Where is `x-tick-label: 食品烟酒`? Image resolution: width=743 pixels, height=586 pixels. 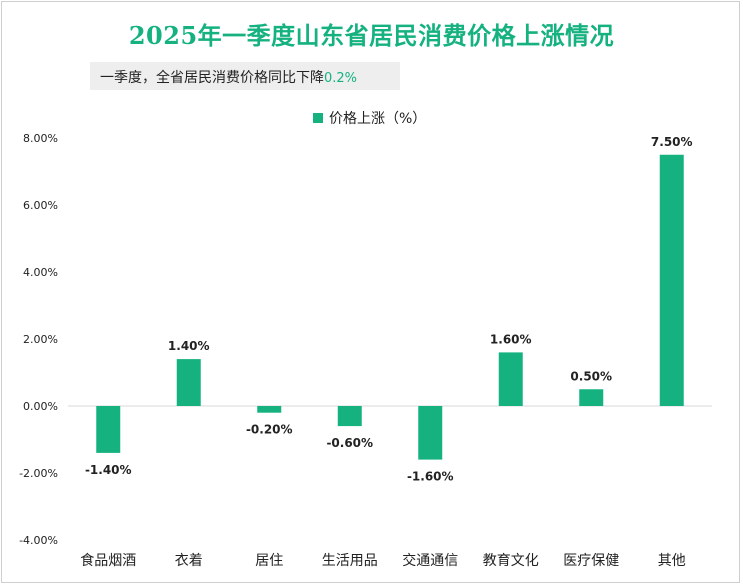 x-tick-label: 食品烟酒 is located at coordinates (108, 560).